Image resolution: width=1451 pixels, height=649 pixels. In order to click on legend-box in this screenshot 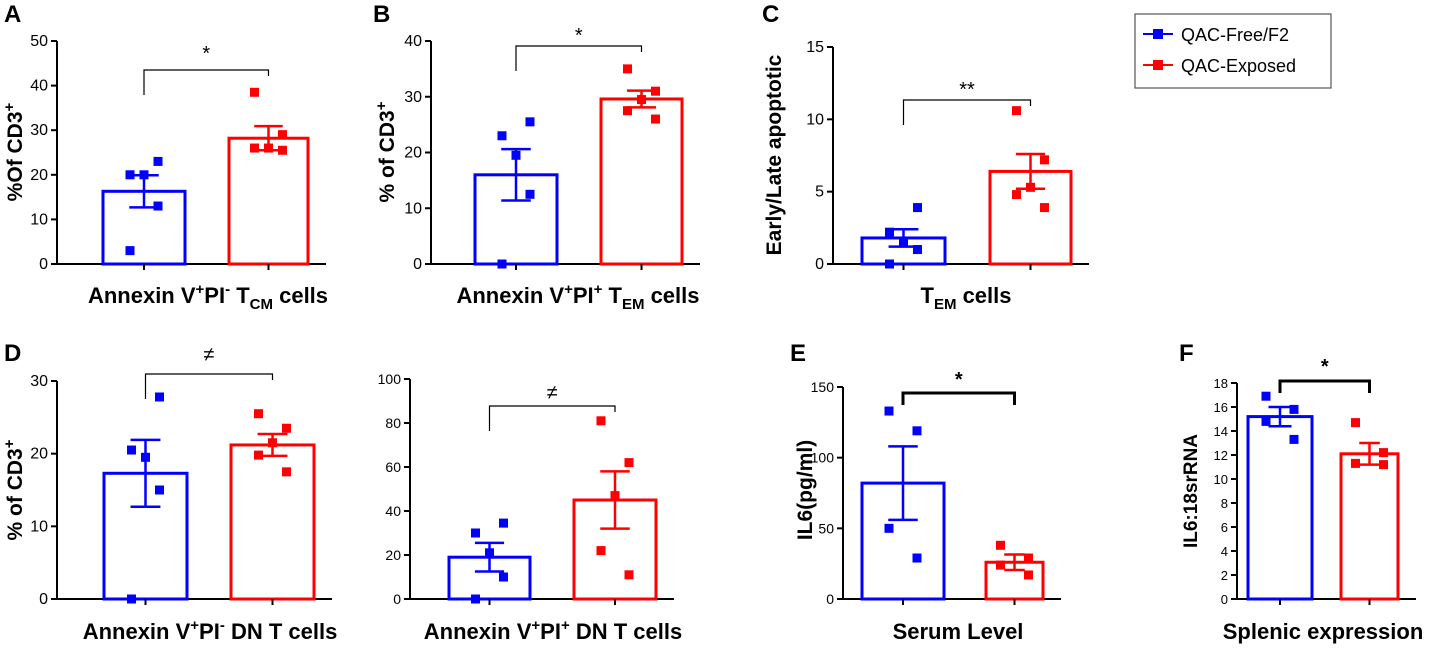, I will do `click(1233, 51)`.